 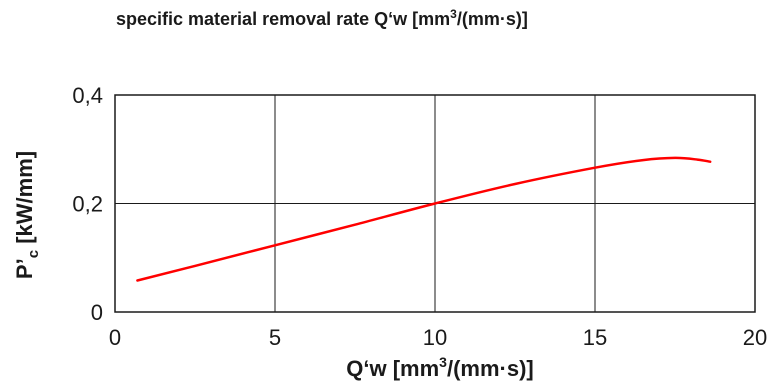 What do you see at coordinates (87, 95) in the screenshot?
I see `y-tick-label: 0,4` at bounding box center [87, 95].